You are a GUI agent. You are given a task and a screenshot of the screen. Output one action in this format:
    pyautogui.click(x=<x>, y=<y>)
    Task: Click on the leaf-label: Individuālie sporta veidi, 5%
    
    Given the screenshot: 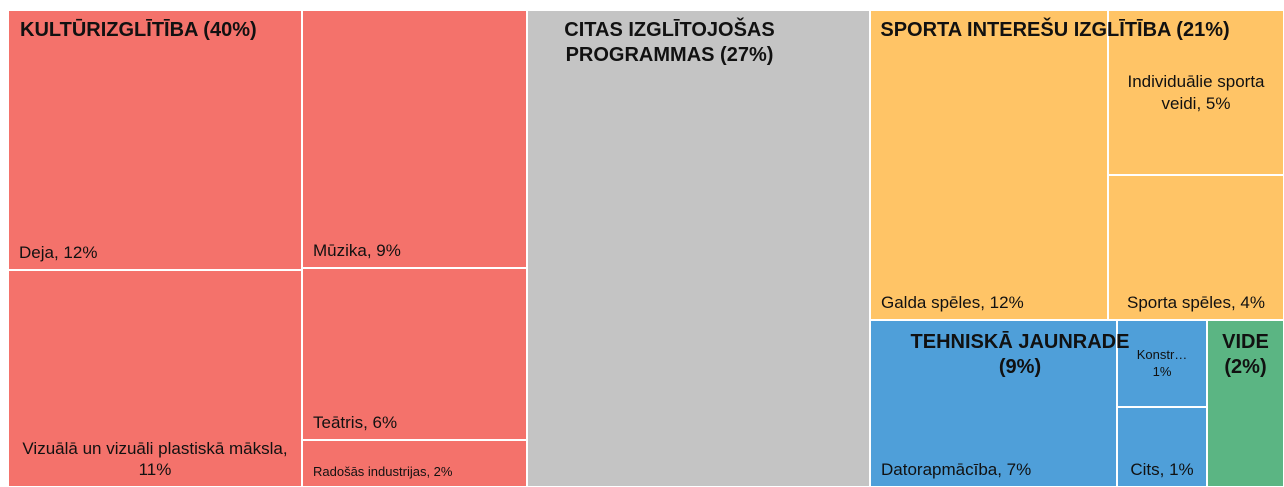 What is the action you would take?
    pyautogui.click(x=1196, y=92)
    